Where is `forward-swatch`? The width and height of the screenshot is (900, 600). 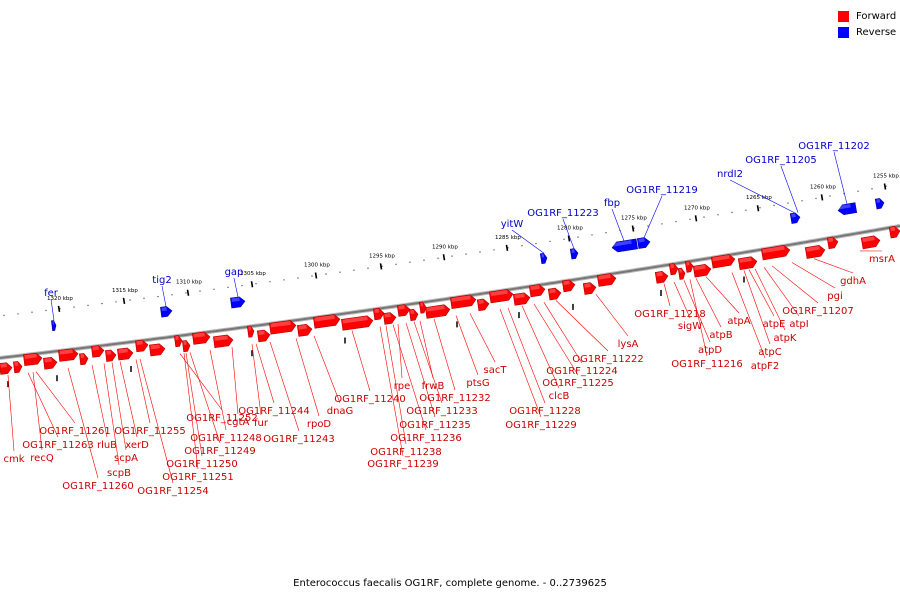 forward-swatch is located at coordinates (843, 16).